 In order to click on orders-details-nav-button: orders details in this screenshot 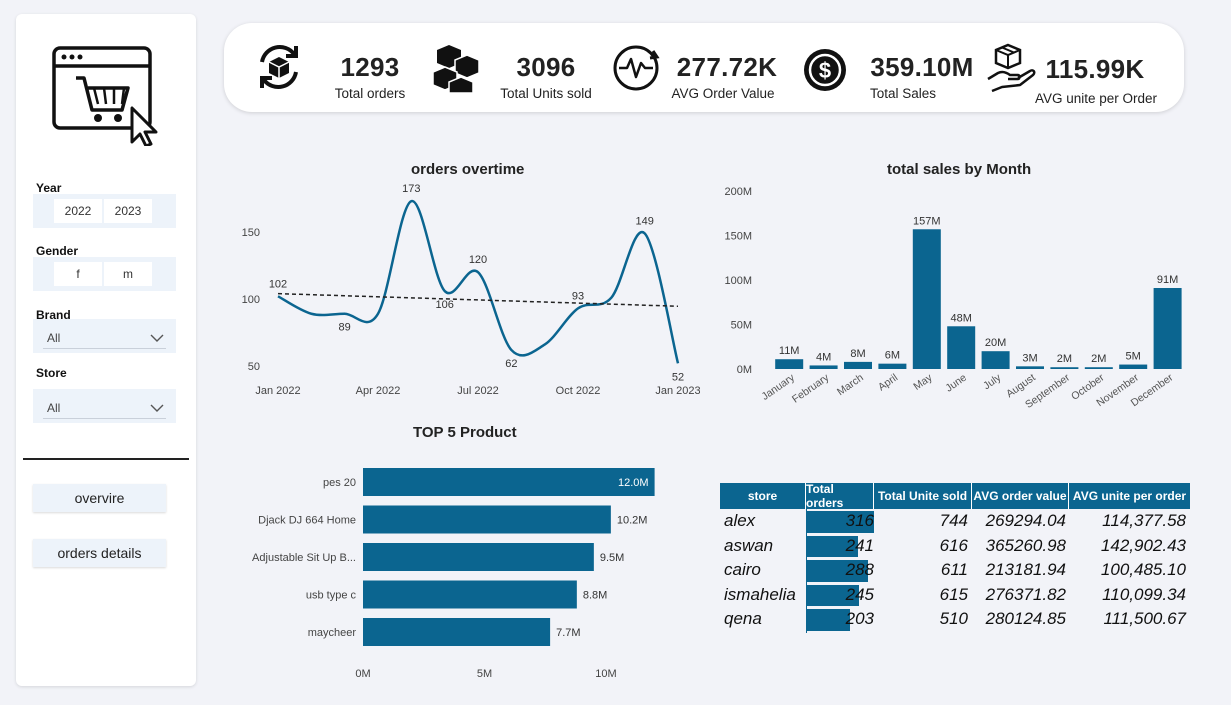, I will do `click(99, 553)`.